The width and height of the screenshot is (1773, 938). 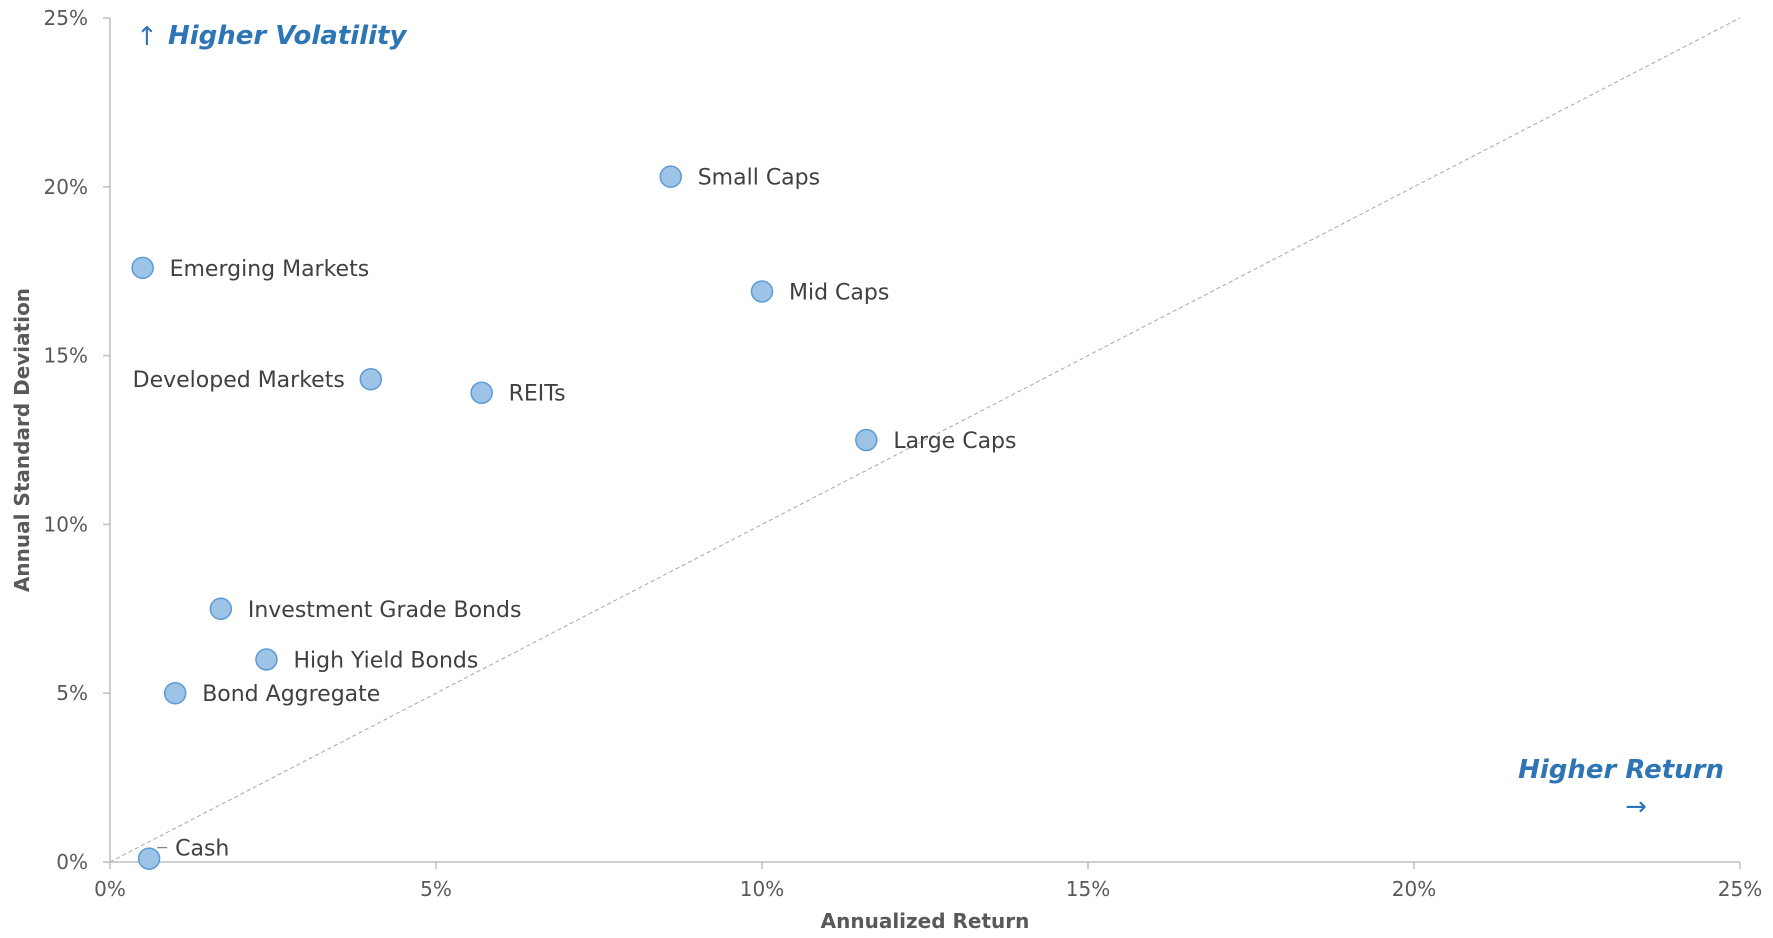 I want to click on point-label: High Yield Bonds, so click(x=385, y=660).